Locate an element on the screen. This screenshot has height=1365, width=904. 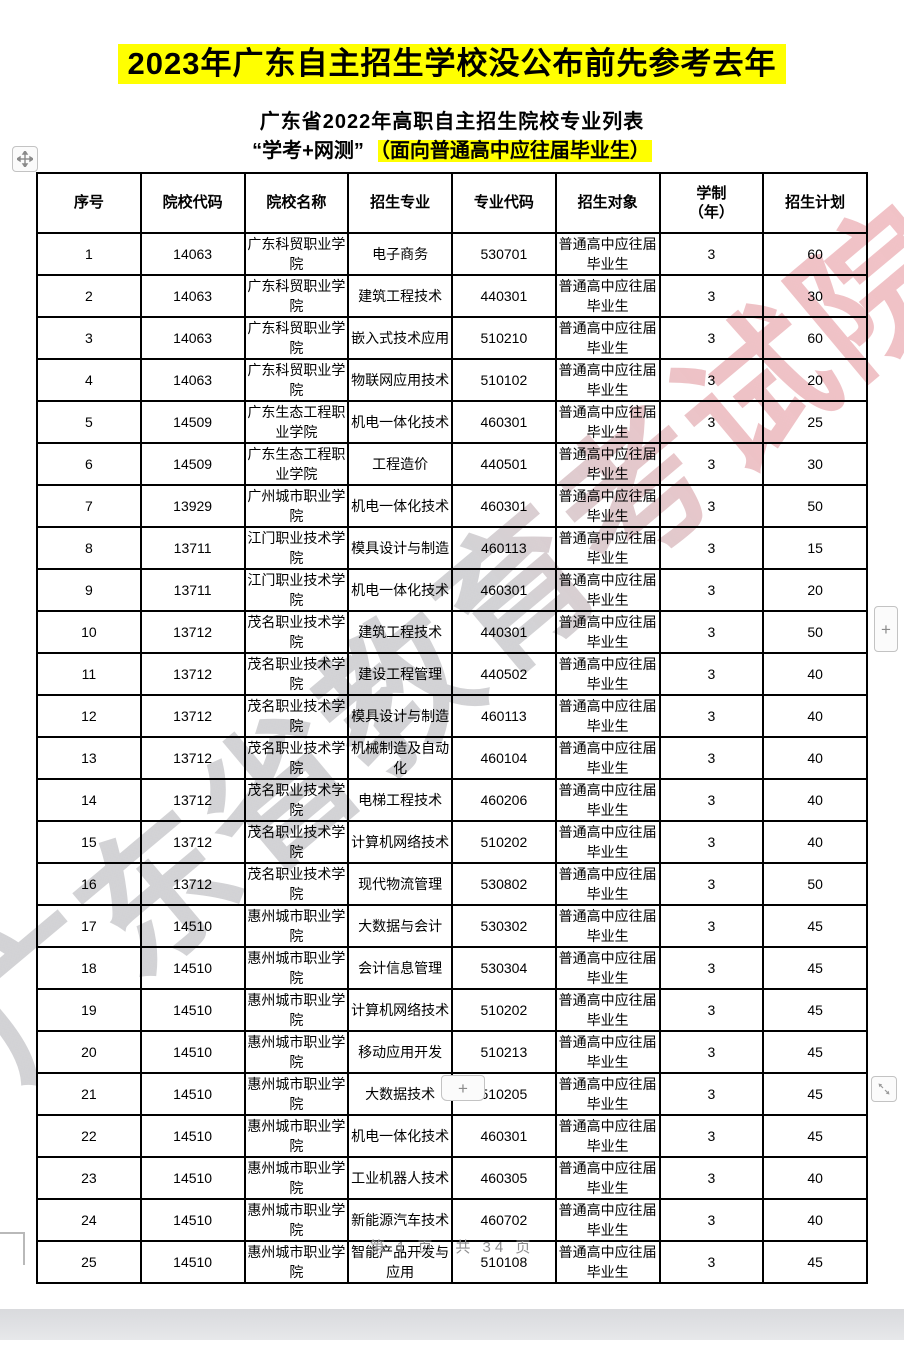
table-move-handle is located at coordinates (25, 159).